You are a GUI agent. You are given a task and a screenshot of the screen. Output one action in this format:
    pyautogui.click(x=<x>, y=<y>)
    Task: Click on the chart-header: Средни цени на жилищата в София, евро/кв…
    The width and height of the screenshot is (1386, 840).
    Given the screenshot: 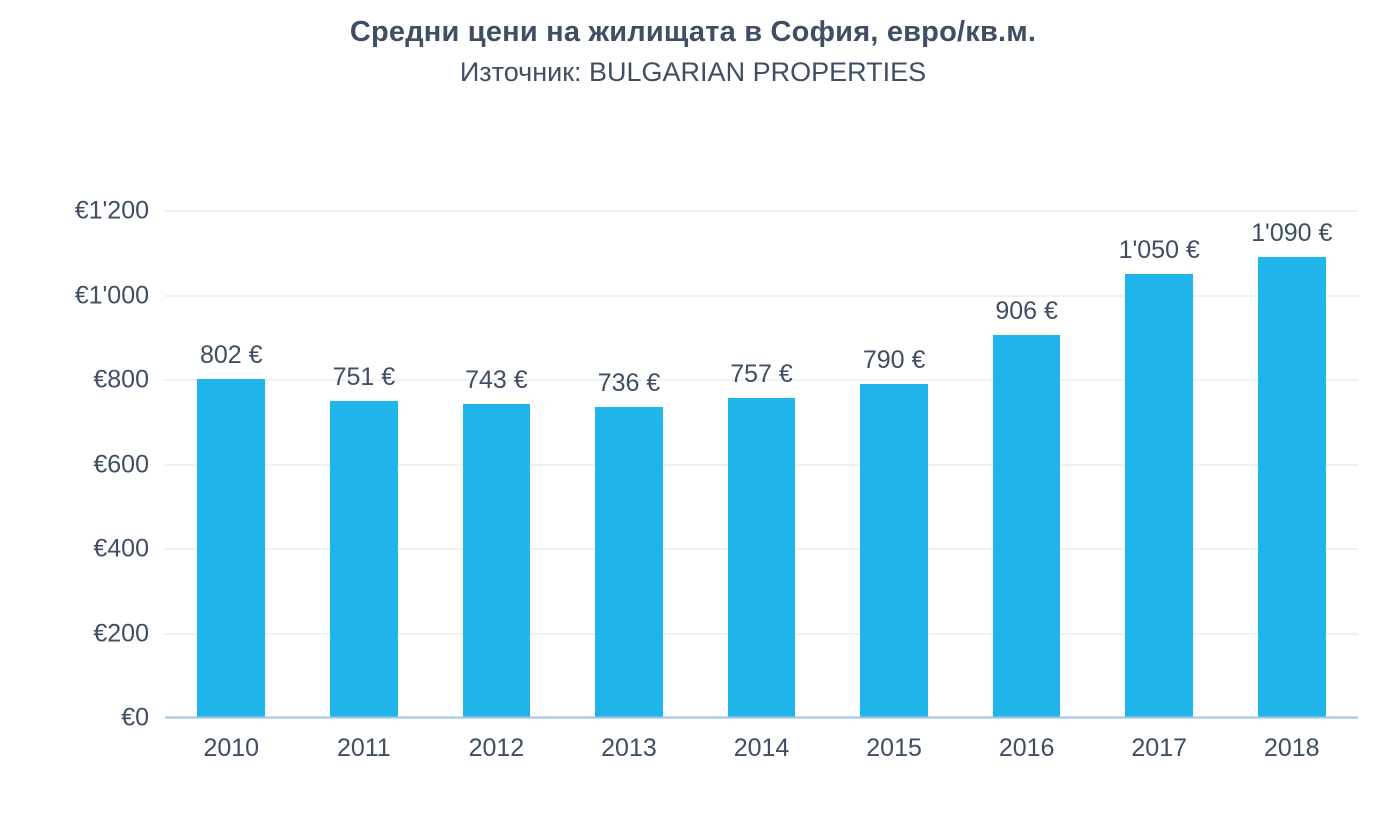 What is the action you would take?
    pyautogui.click(x=693, y=44)
    